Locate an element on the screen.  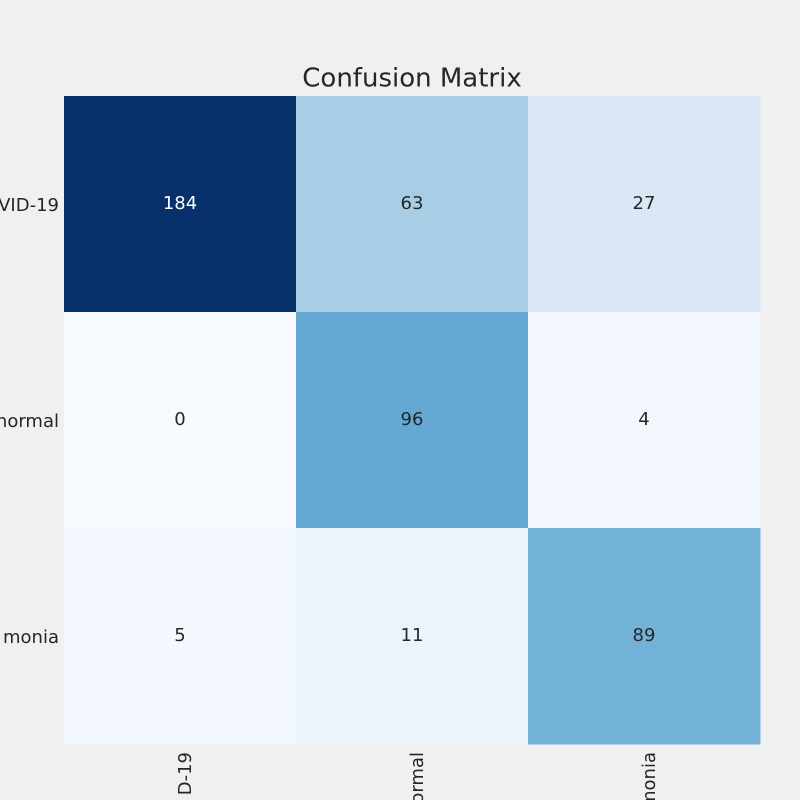
cell-label: 0 is located at coordinates (179, 419).